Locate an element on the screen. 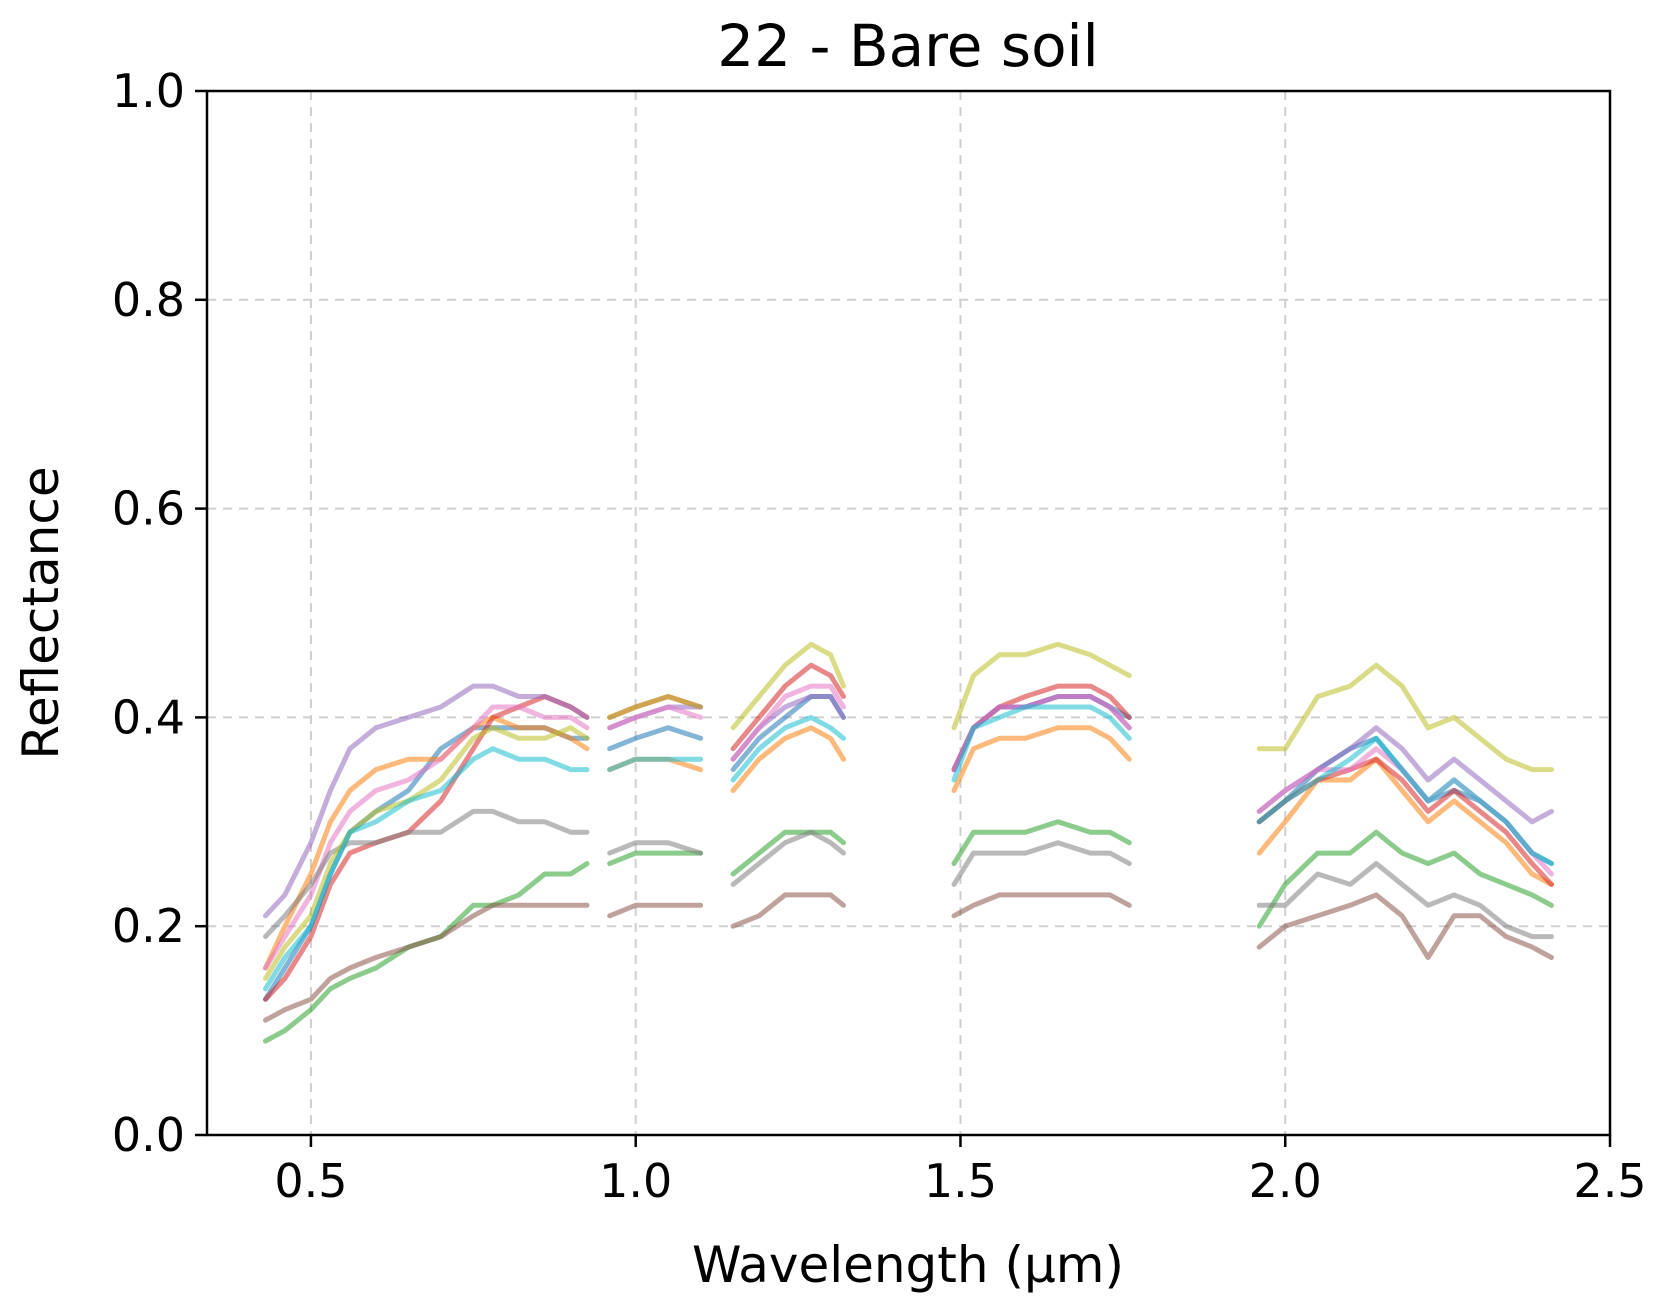  x-tick-label: 2.0 is located at coordinates (1285, 1181).